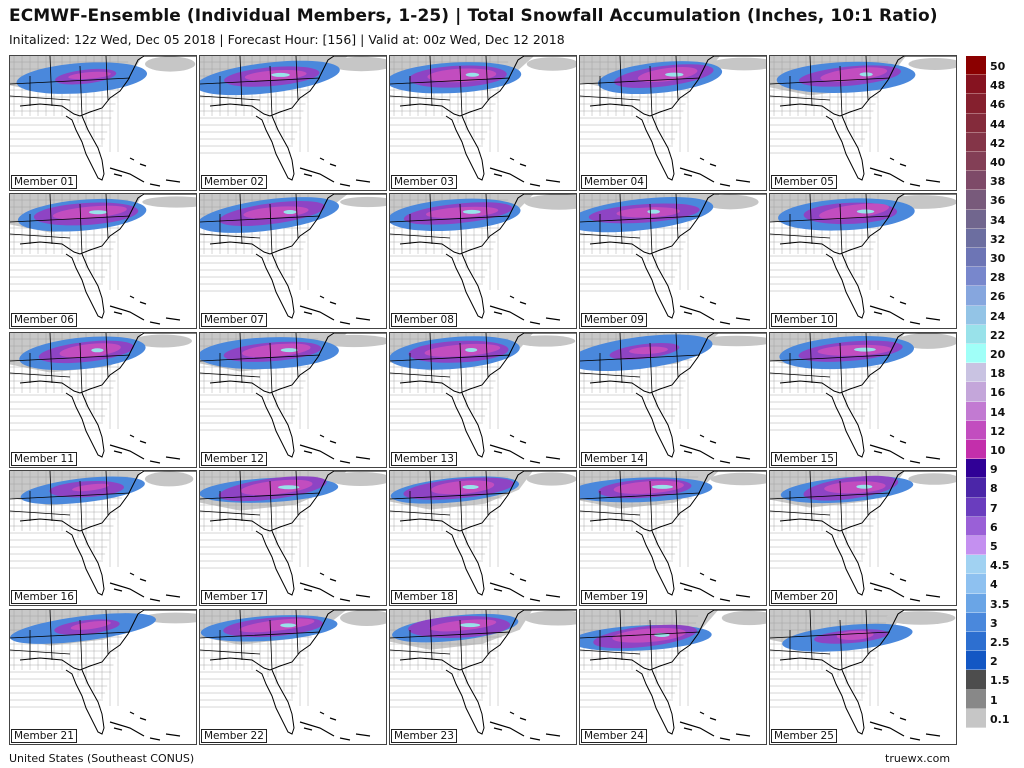 The height and width of the screenshot is (768, 1024). Describe the element at coordinates (998, 105) in the screenshot. I see `legend-value: 46` at that location.